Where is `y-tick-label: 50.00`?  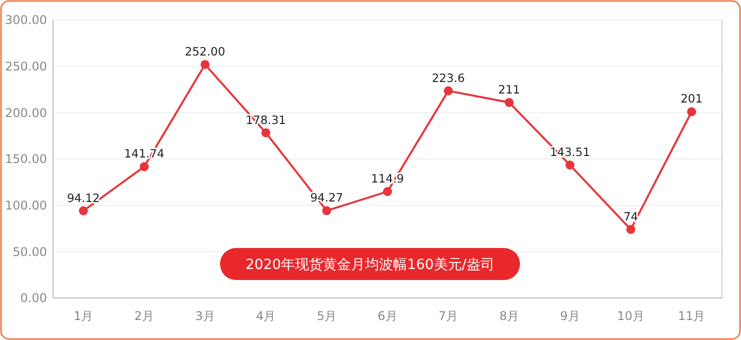 y-tick-label: 50.00 is located at coordinates (29, 251).